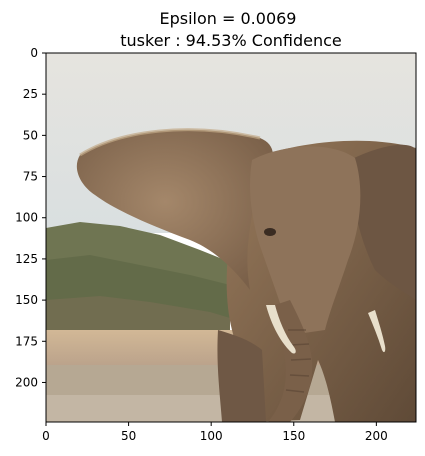 The width and height of the screenshot is (425, 456). What do you see at coordinates (30, 94) in the screenshot?
I see `y-tick-label: 25` at bounding box center [30, 94].